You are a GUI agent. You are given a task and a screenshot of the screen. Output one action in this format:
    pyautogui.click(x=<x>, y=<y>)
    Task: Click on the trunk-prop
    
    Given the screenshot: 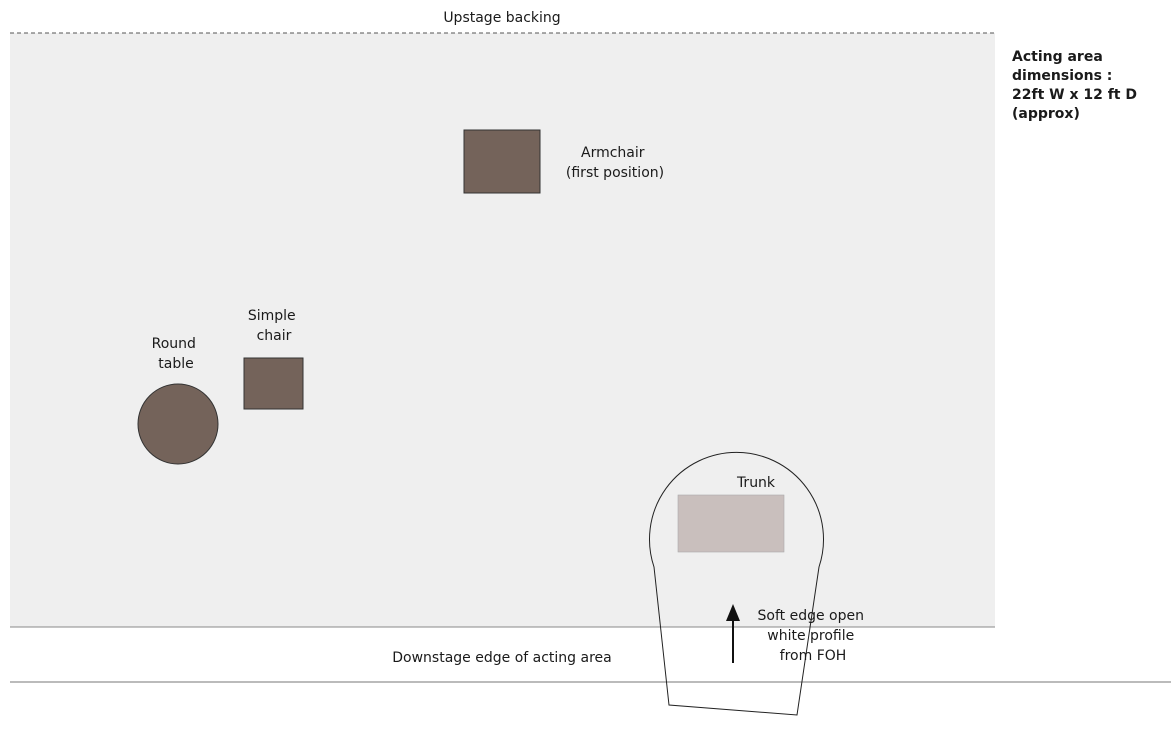 What is the action you would take?
    pyautogui.click(x=731, y=523)
    